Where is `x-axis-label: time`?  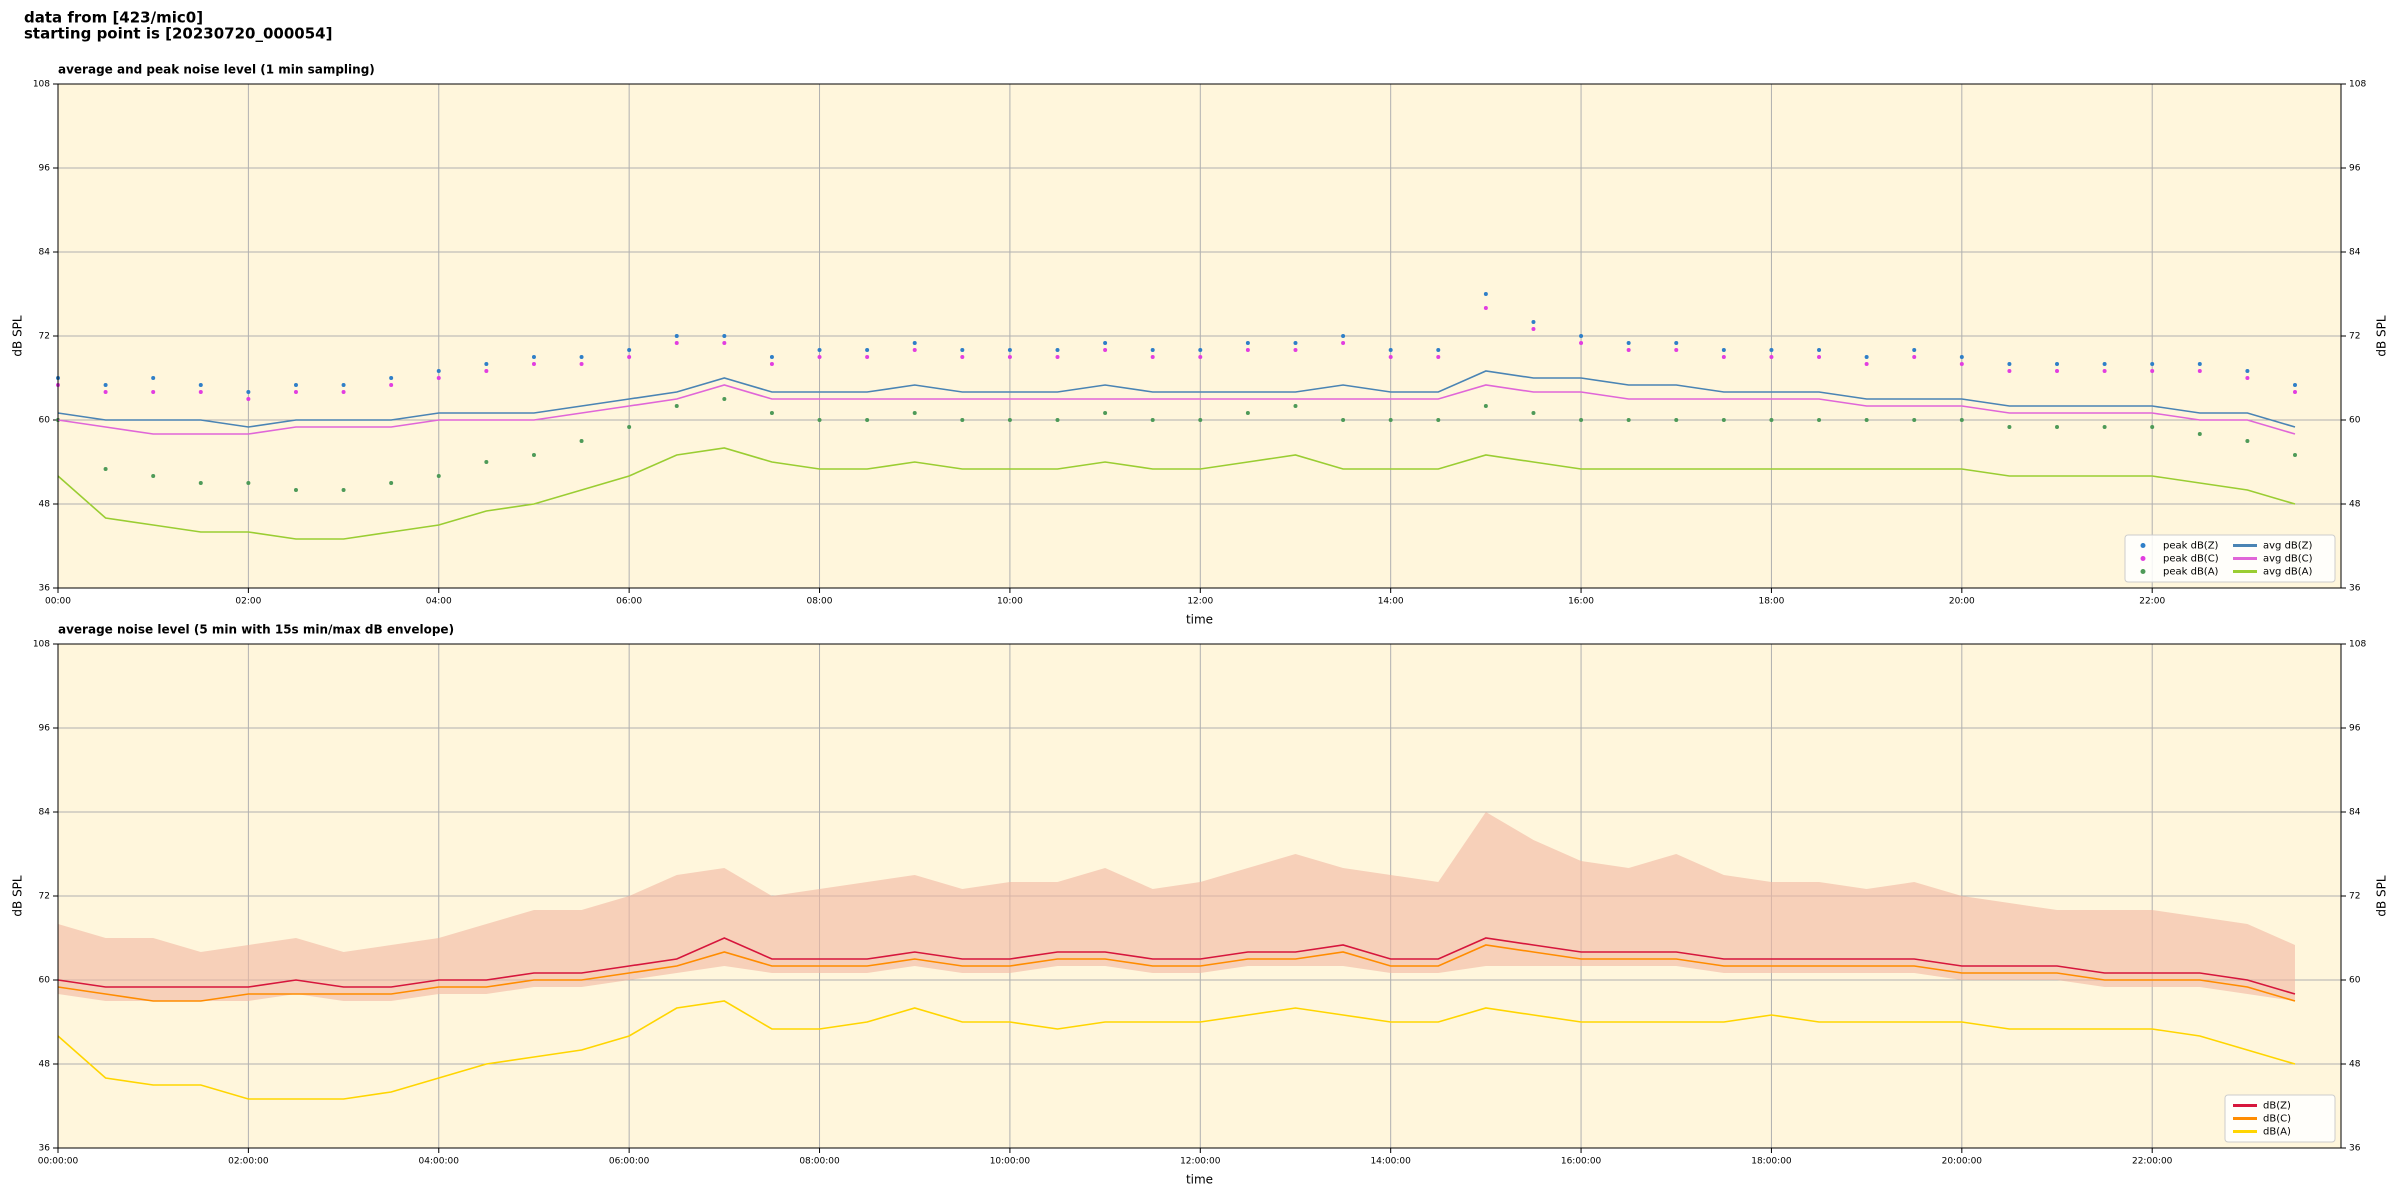 x-axis-label: time is located at coordinates (1199, 620).